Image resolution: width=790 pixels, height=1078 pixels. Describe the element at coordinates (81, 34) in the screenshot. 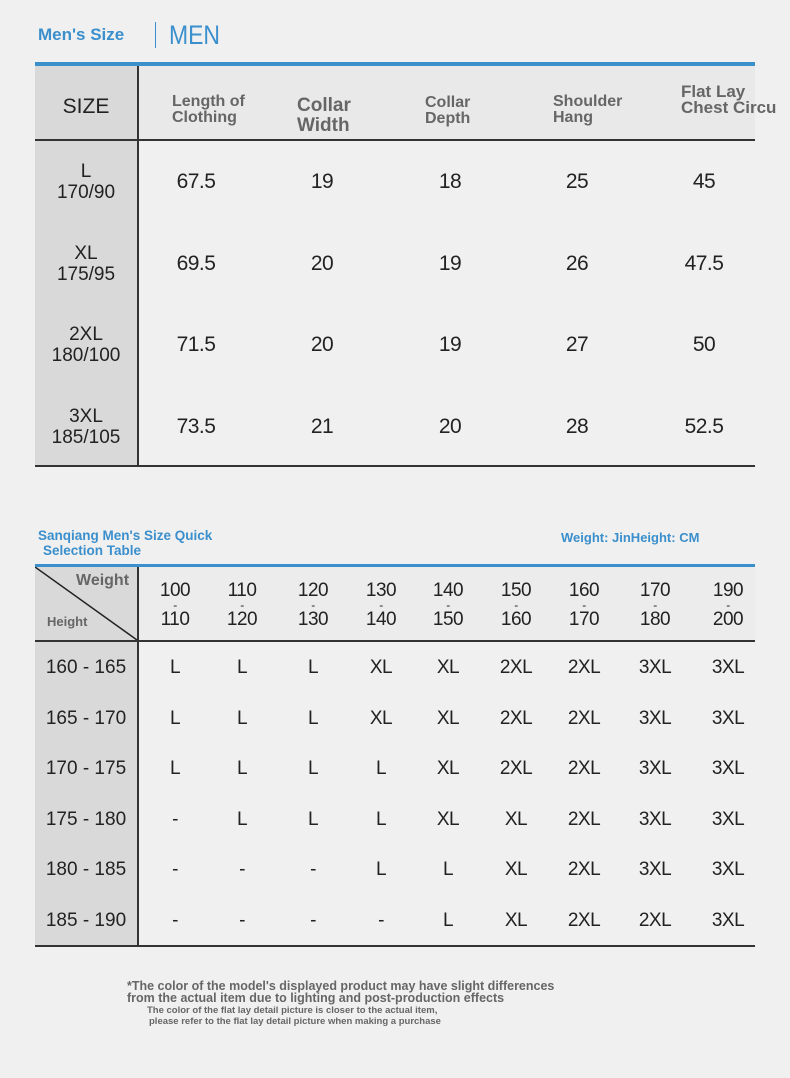

I see `section-title: Men's Size` at that location.